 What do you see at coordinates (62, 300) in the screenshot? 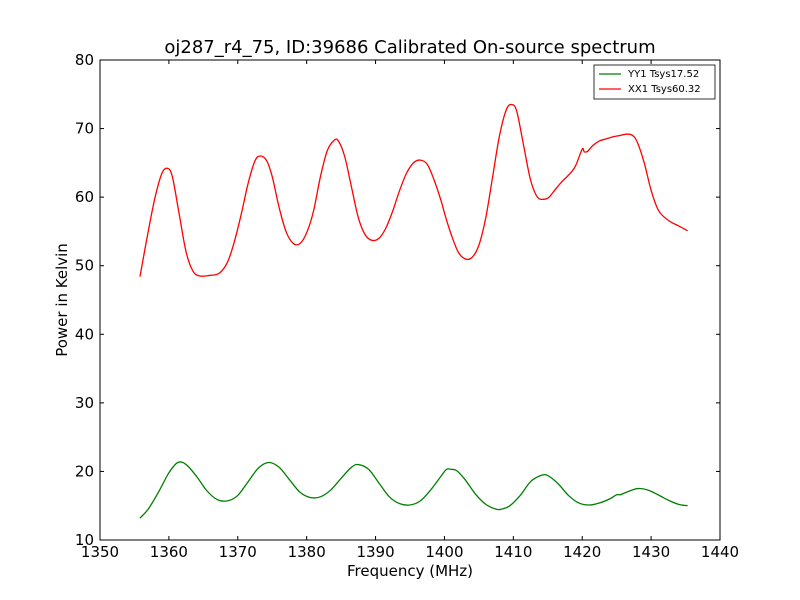
I see `y-axis-title: Power in Kelvin` at bounding box center [62, 300].